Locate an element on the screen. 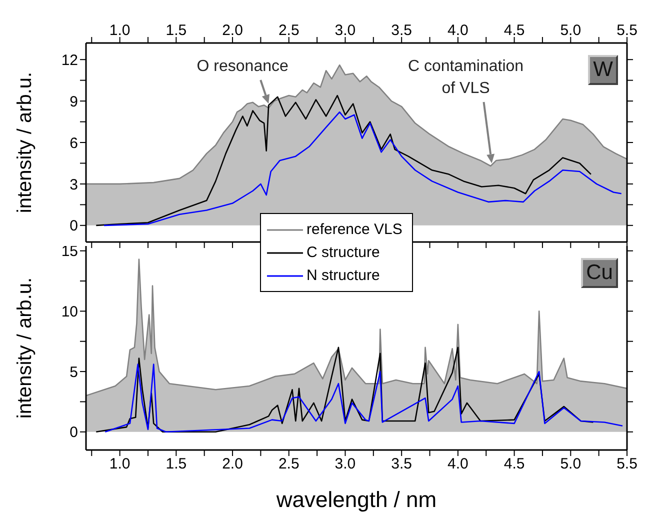  y-tick-label: 3 is located at coordinates (74, 185).